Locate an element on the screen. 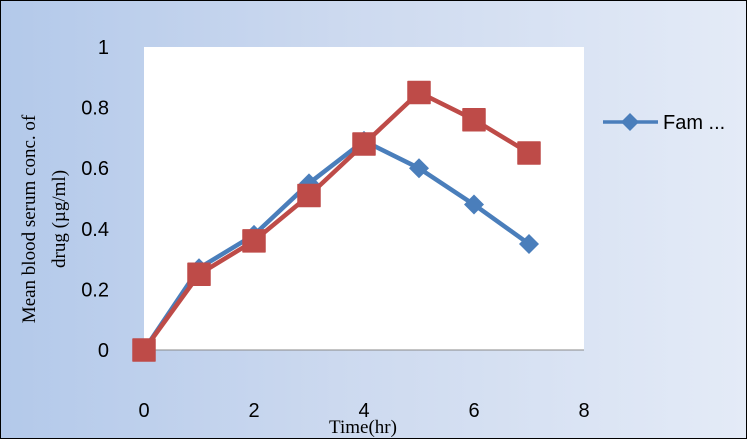  legend-marker is located at coordinates (630, 122).